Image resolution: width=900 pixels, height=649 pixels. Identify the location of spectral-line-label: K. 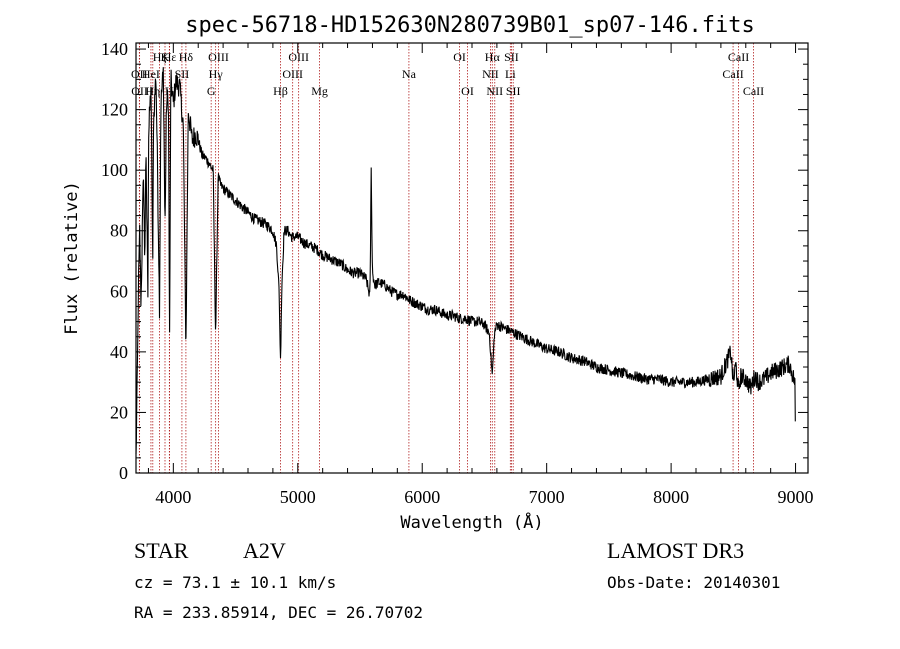
(165, 57).